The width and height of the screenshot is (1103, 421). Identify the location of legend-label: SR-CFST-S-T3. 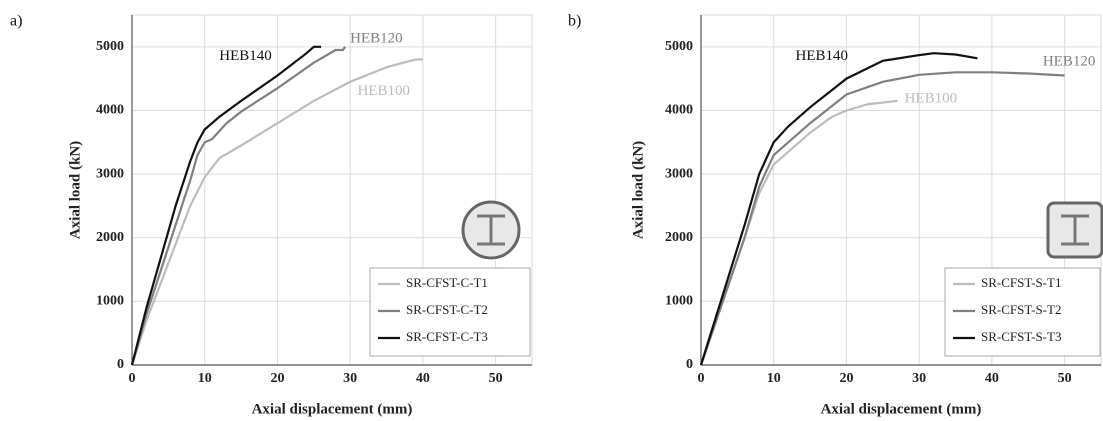
(1021, 336).